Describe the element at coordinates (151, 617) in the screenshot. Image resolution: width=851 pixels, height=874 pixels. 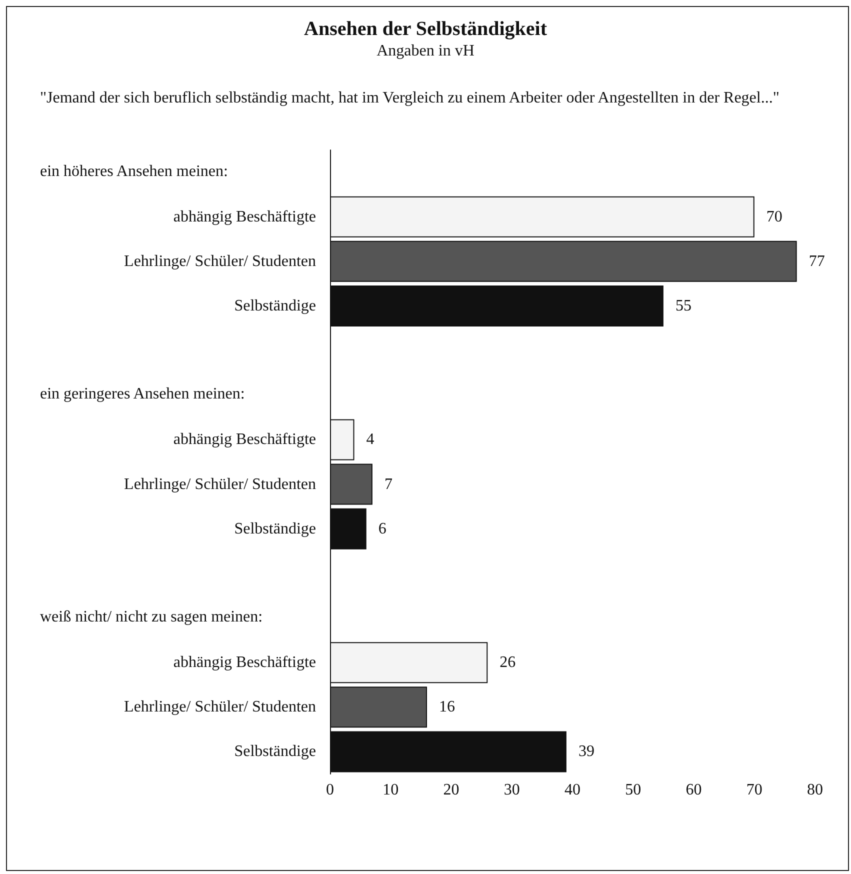
I see `text: weiß nicht/ nicht zu sagen meinen:` at that location.